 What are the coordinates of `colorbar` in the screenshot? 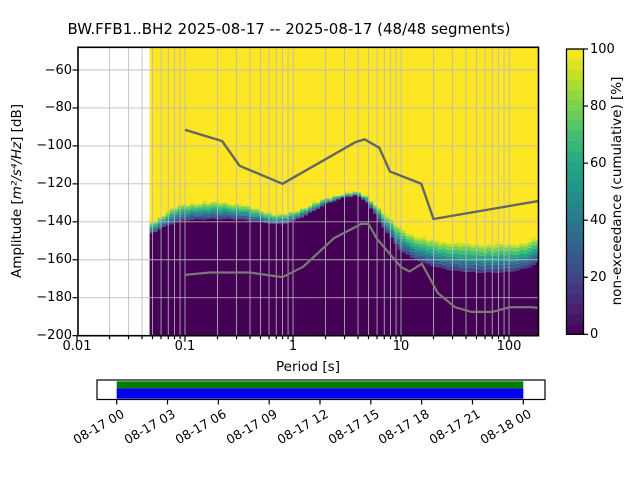 It's located at (575, 191).